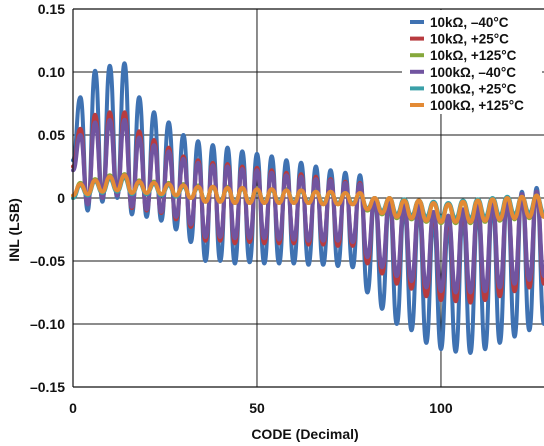 This screenshot has height=446, width=544. I want to click on y-tick-label: –0.10, so click(47, 324).